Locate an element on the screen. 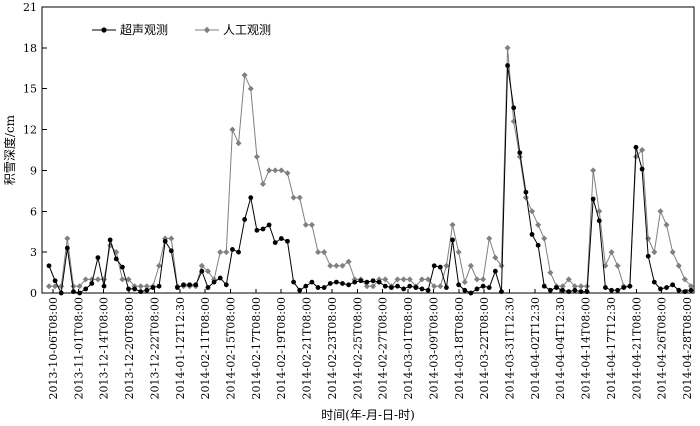  legend-label: 人工观测 is located at coordinates (247, 30).